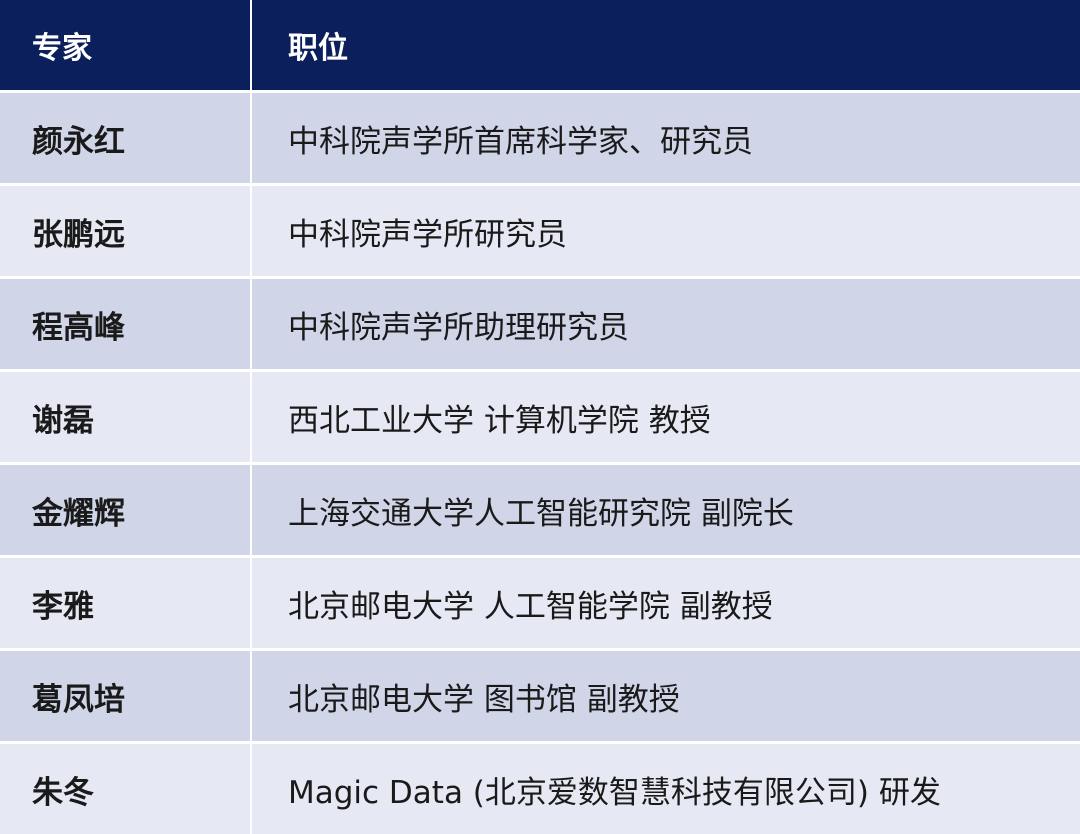 Image resolution: width=1080 pixels, height=834 pixels. What do you see at coordinates (125, 696) in the screenshot?
I see `expert-name: 葛凤培` at bounding box center [125, 696].